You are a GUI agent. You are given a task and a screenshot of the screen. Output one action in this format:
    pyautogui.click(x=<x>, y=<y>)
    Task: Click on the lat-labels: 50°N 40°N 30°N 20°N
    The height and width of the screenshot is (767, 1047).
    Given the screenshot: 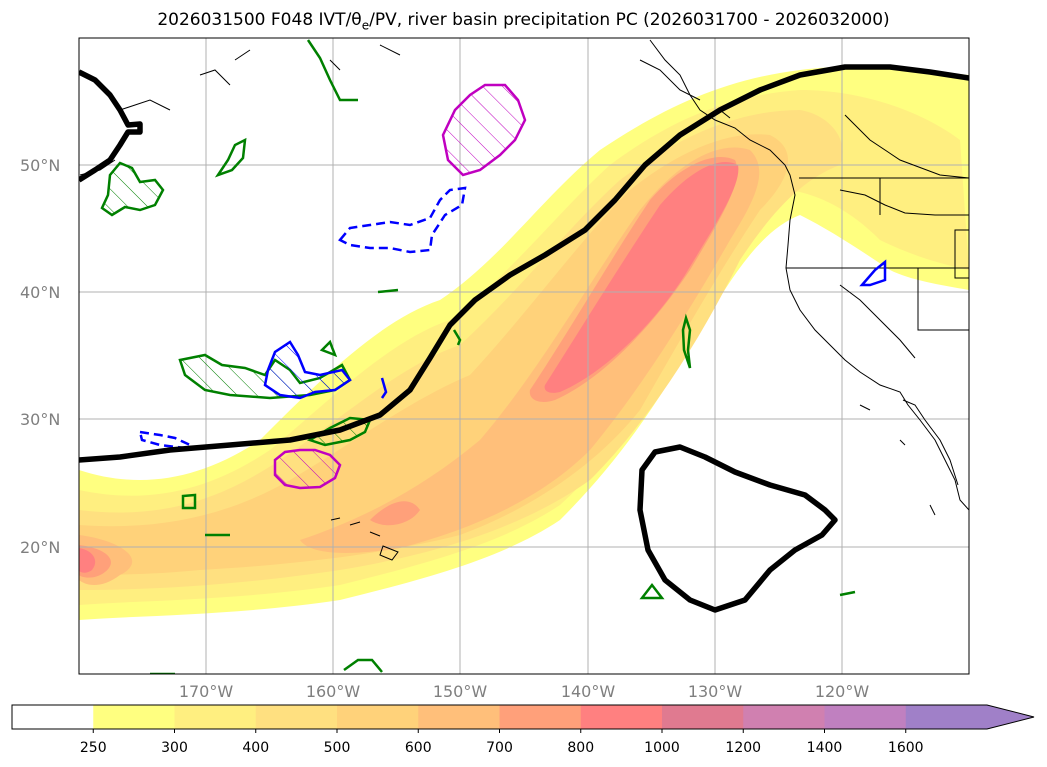 What is the action you would take?
    pyautogui.click(x=40, y=356)
    